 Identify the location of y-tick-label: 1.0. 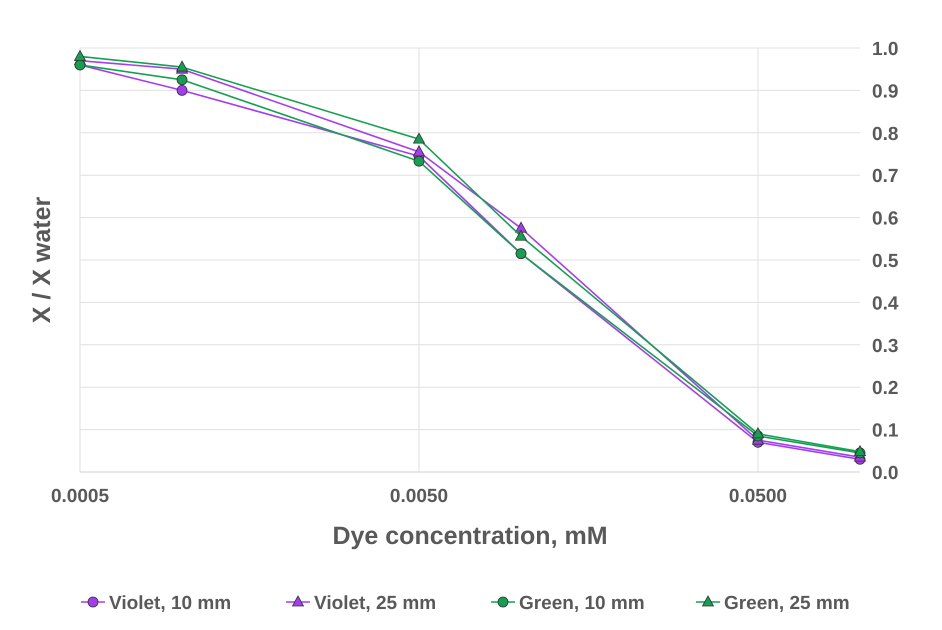
(885, 49).